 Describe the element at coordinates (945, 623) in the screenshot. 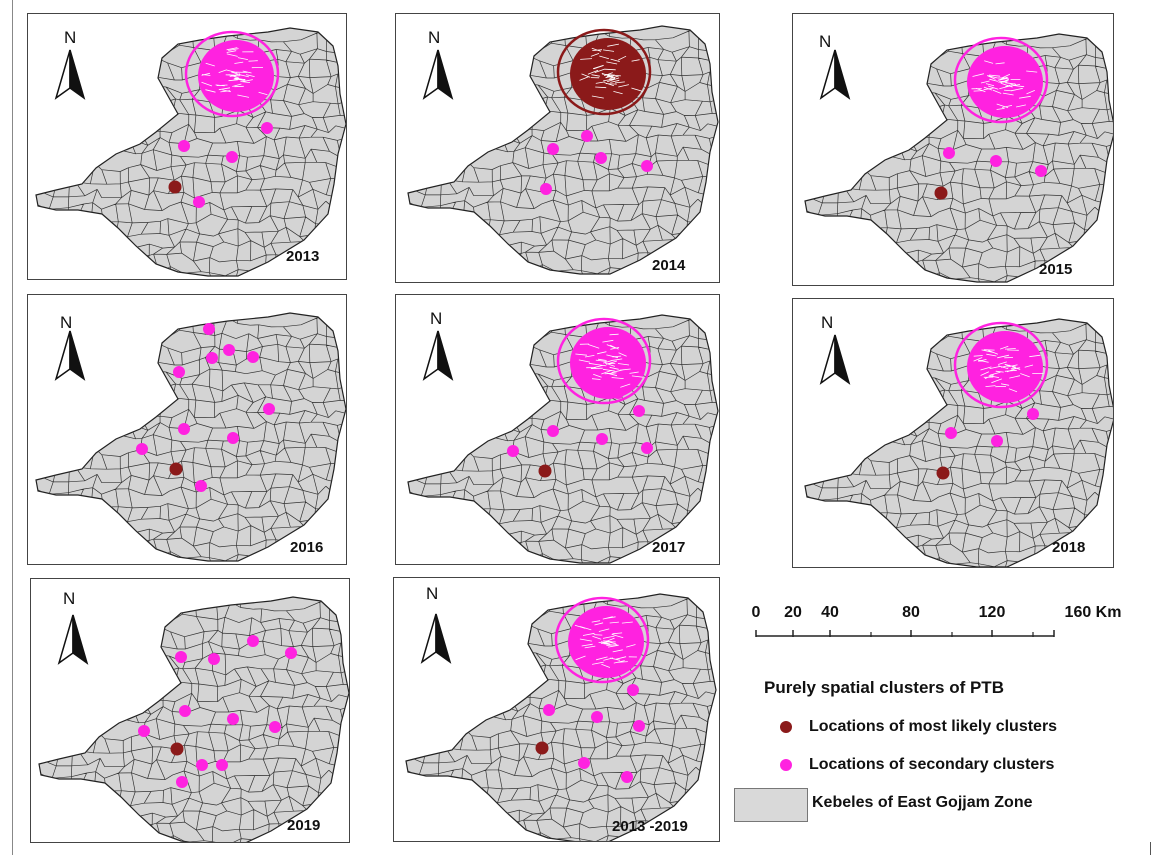

I see `scale-bar: 0 20 40 80 120 160 Km` at that location.